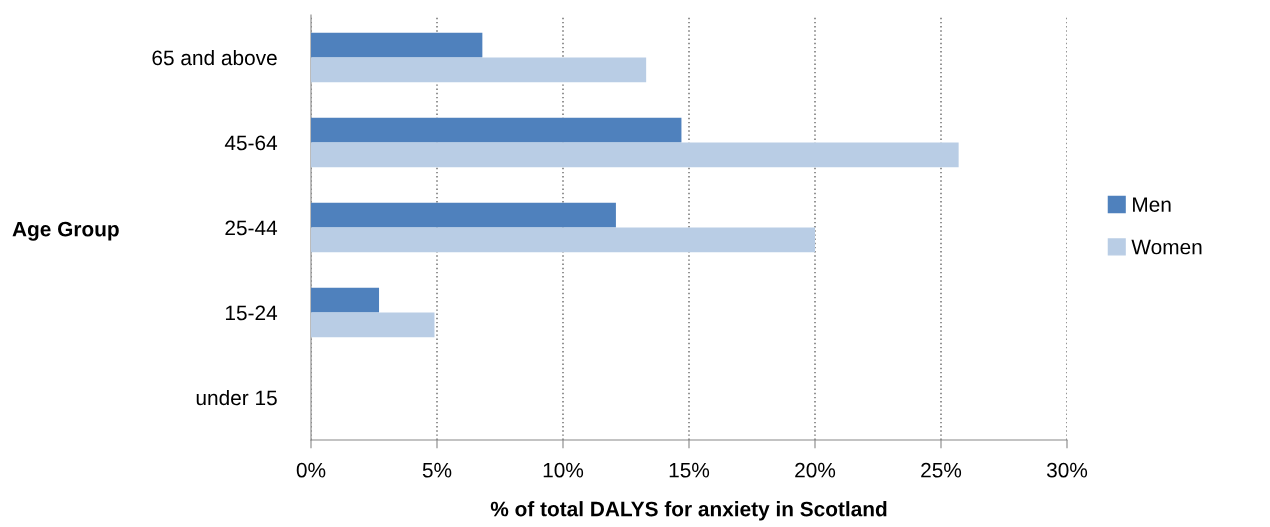  I want to click on x-tick-label: 15%, so click(689, 470).